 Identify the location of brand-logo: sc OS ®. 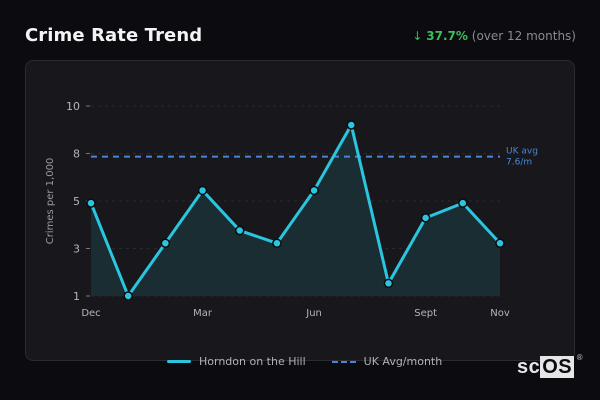
(550, 366).